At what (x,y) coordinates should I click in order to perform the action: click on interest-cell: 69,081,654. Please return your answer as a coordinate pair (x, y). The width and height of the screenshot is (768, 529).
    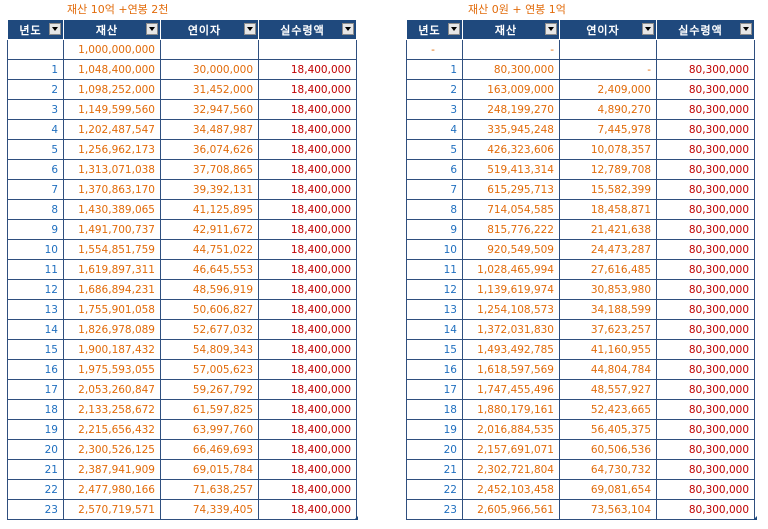
    Looking at the image, I should click on (608, 489).